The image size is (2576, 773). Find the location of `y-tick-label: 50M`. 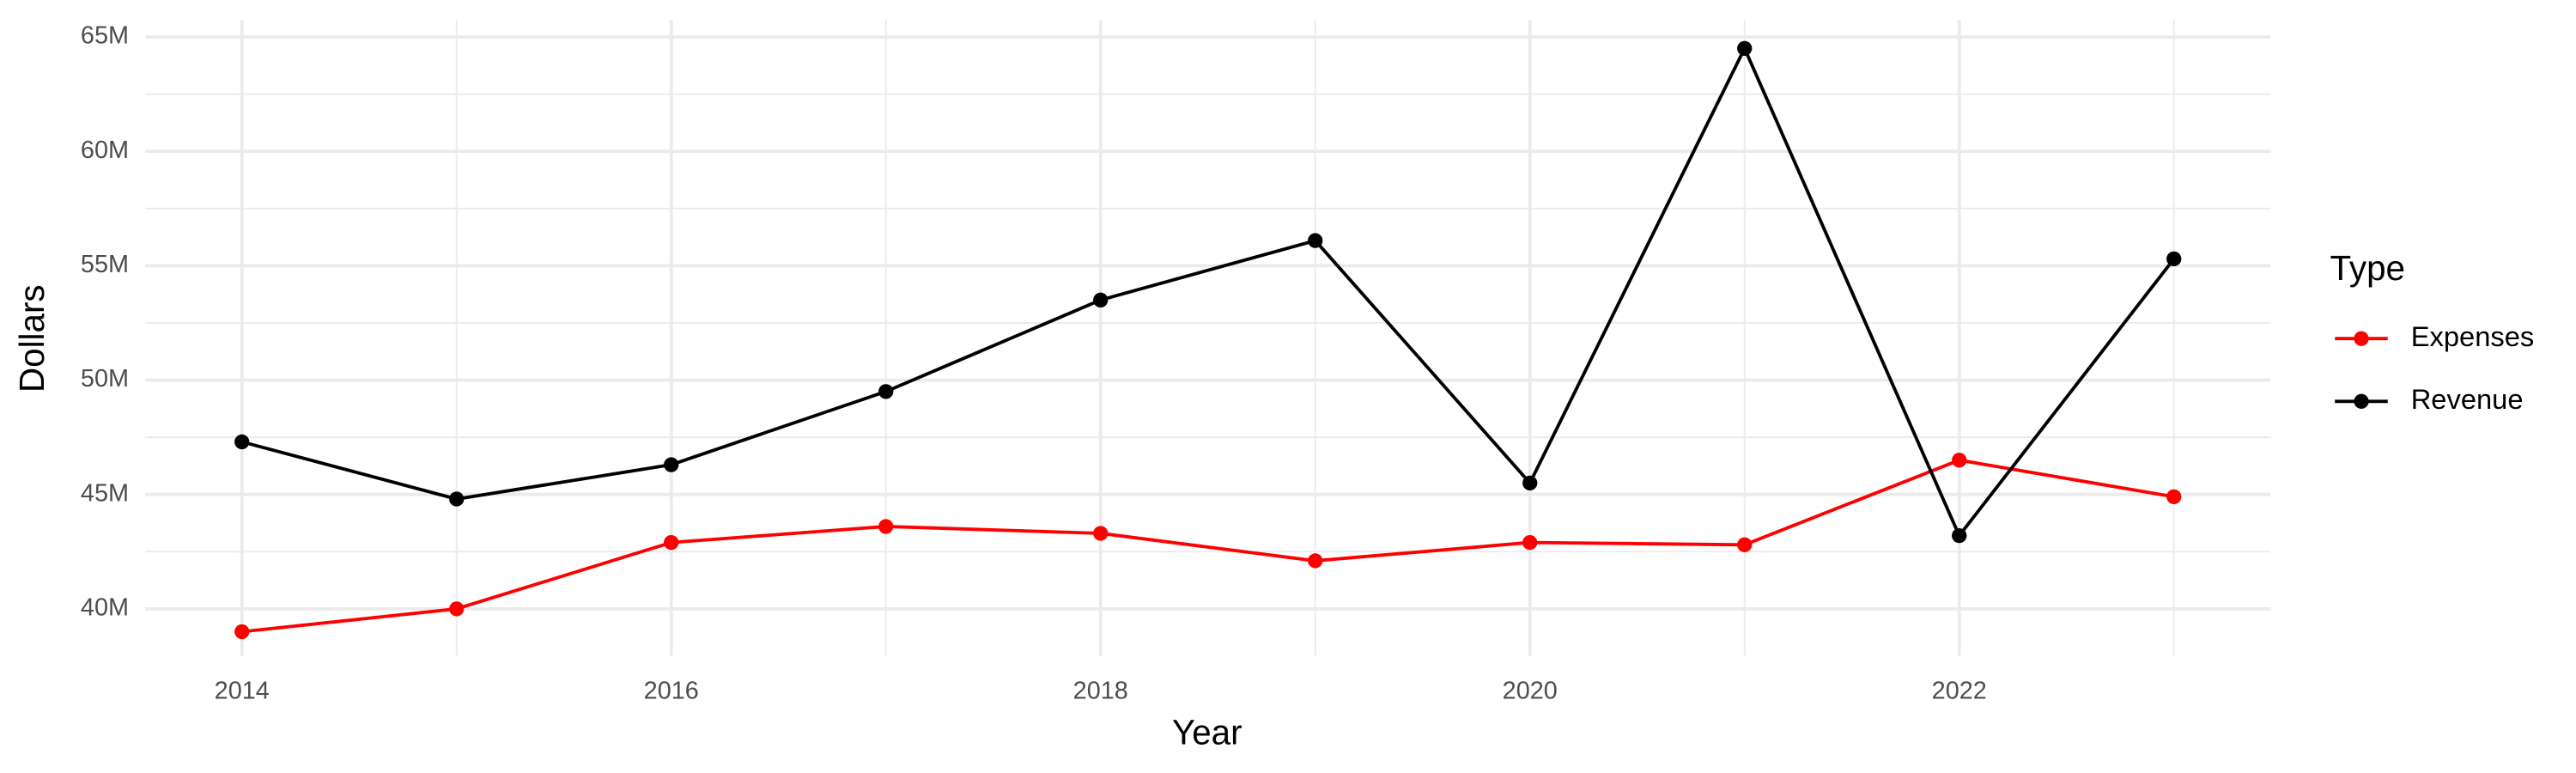

y-tick-label: 50M is located at coordinates (105, 379).